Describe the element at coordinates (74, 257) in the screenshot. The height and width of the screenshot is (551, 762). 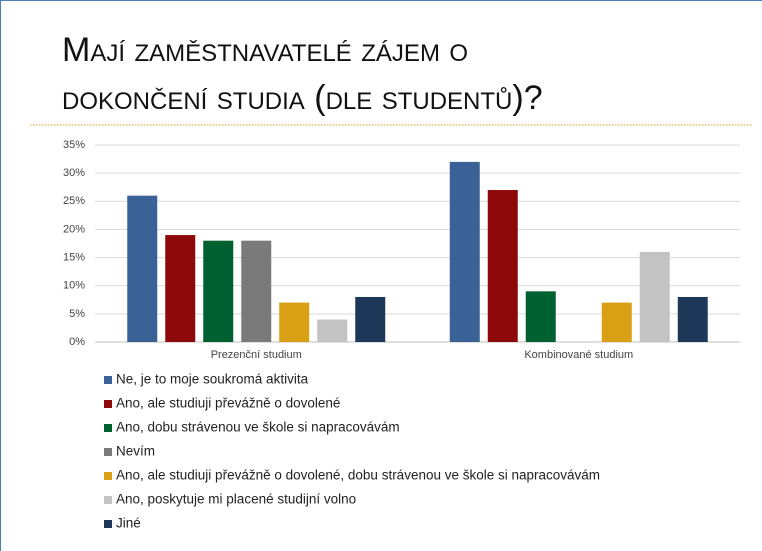
I see `y-tick-label: 15%` at that location.